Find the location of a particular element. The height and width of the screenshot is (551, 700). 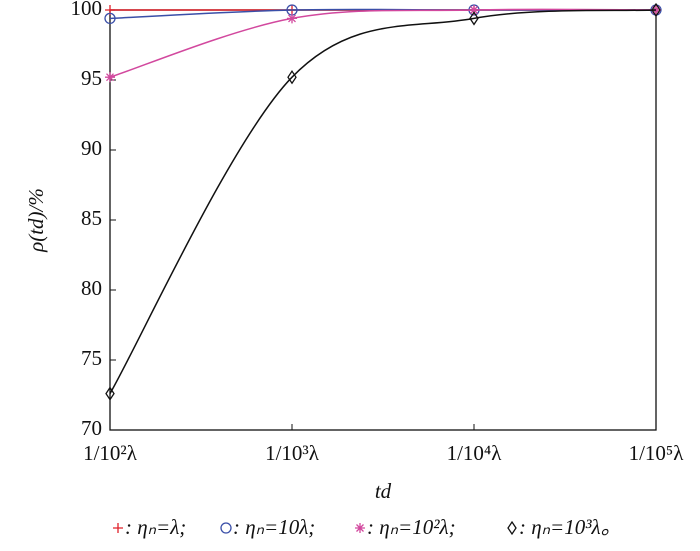

series-line is located at coordinates (383, 43).